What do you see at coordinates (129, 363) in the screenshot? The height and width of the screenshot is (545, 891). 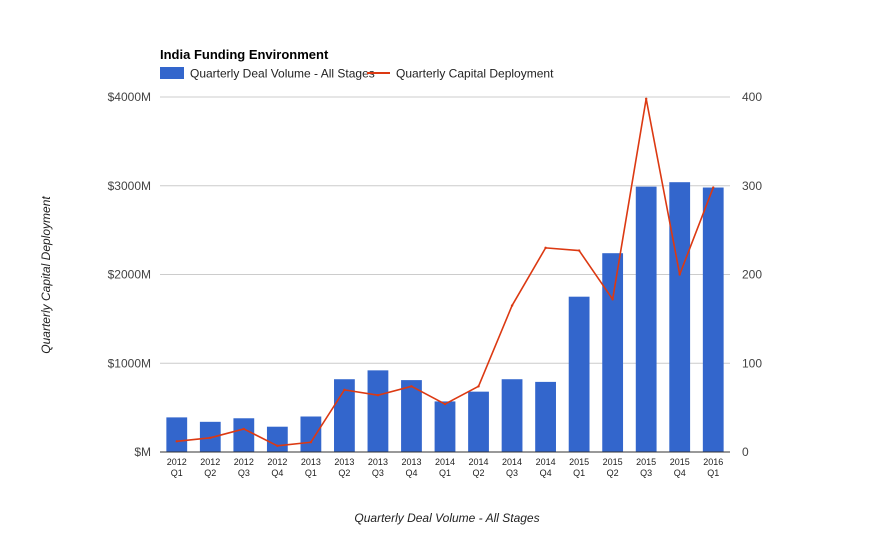 I see `y-left-tick-label: $1000M` at bounding box center [129, 363].